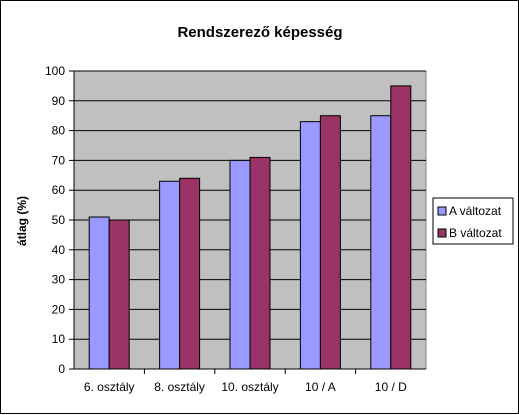  What do you see at coordinates (249, 387) in the screenshot?
I see `x-tick-label: 10. osztály` at bounding box center [249, 387].